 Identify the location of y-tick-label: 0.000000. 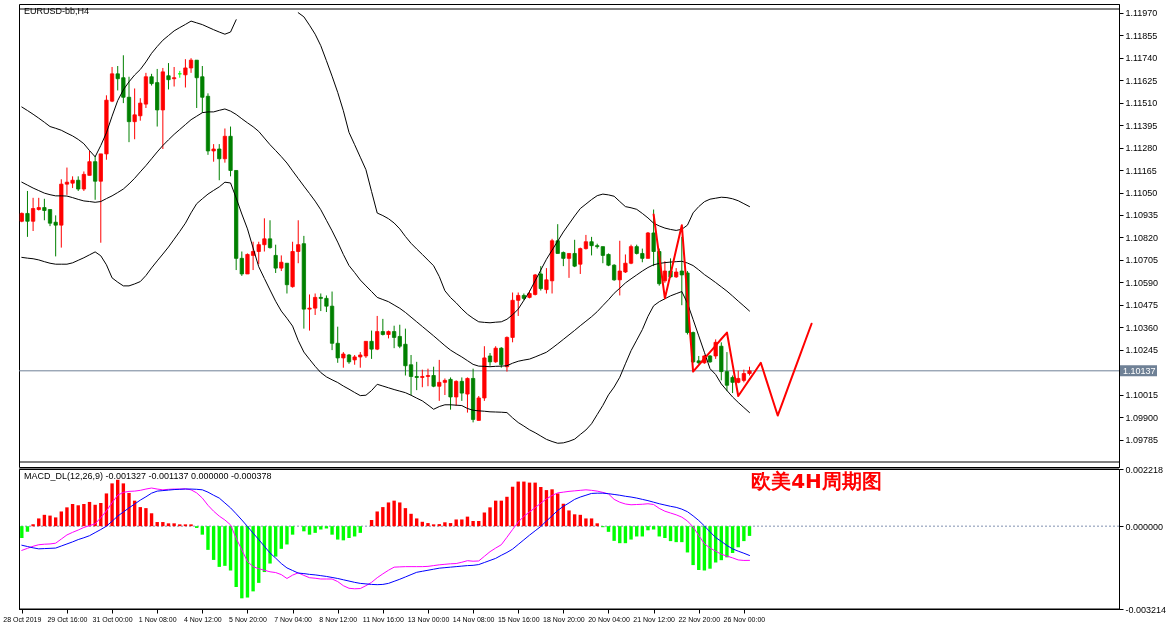
(1144, 526).